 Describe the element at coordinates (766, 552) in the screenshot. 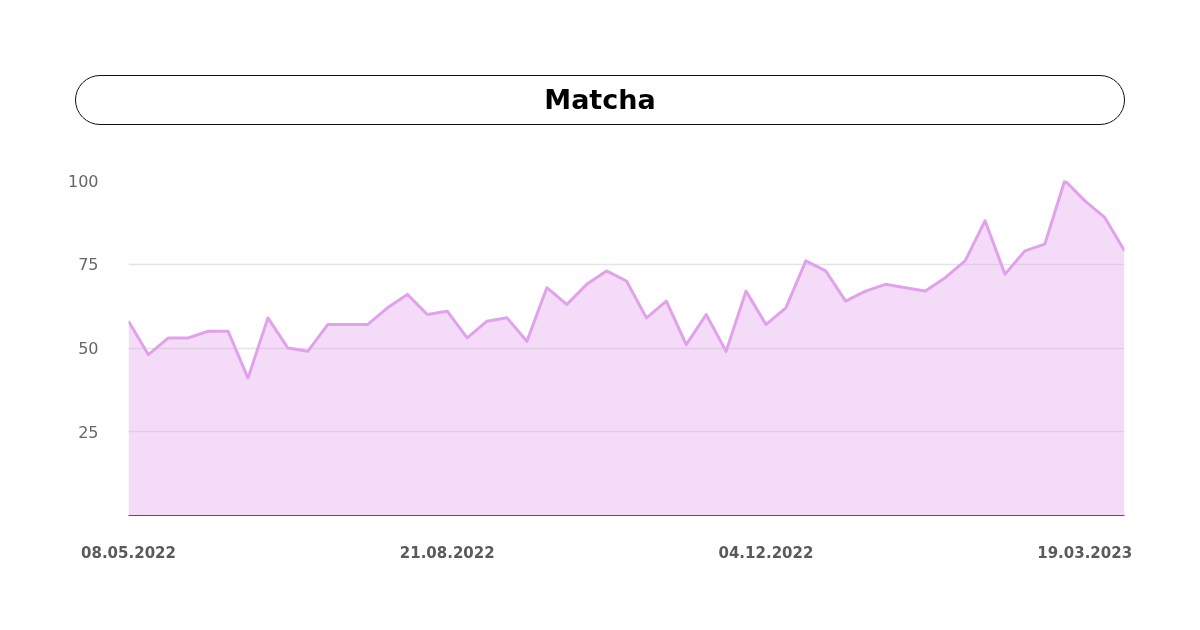

I see `x-tick-label: 04.12.2022` at that location.